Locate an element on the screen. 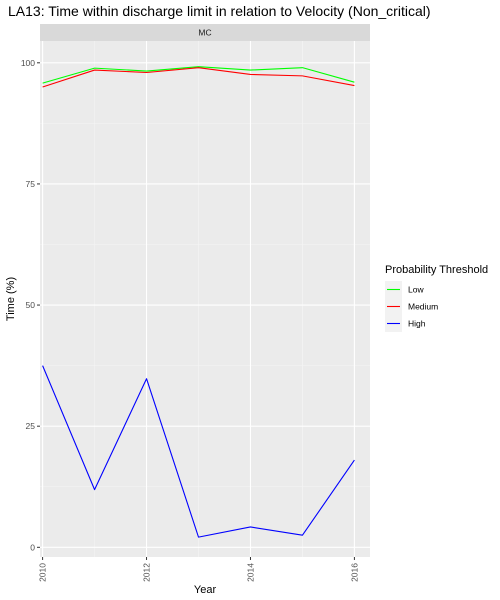 The width and height of the screenshot is (500, 600). x-tick-label: 2016 is located at coordinates (354, 572).